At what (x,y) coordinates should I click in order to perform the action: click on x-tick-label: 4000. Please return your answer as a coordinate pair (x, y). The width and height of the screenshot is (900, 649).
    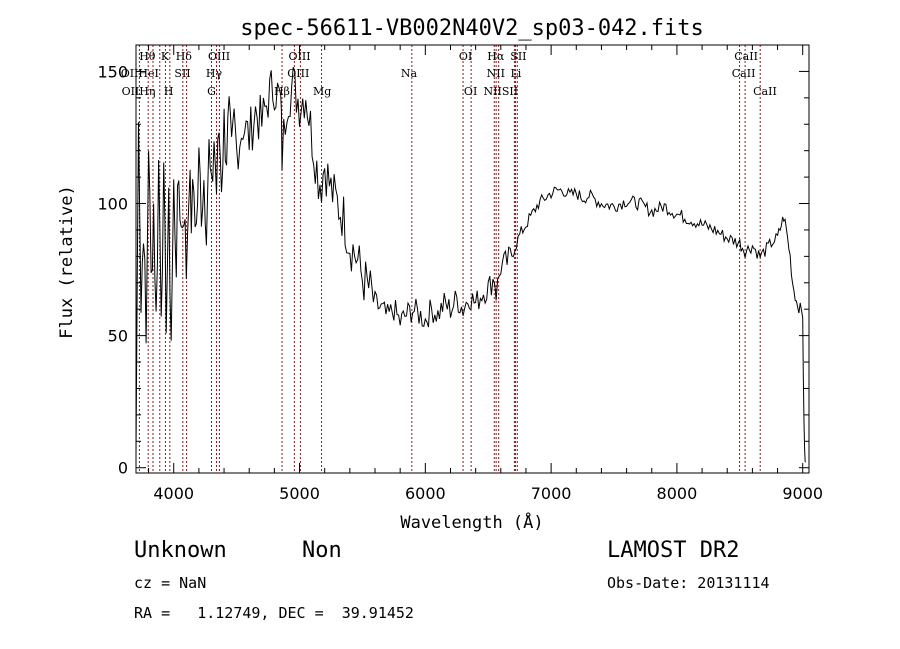
    Looking at the image, I should click on (173, 493).